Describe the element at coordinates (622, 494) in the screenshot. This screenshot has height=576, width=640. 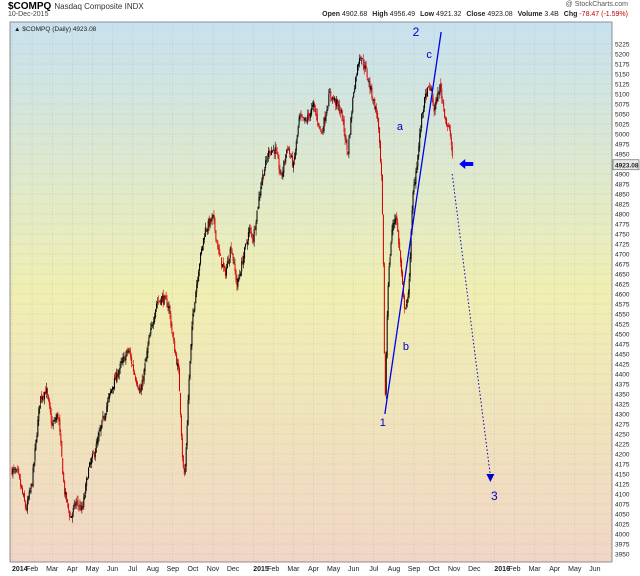
I see `y-tick-label: 4100` at that location.